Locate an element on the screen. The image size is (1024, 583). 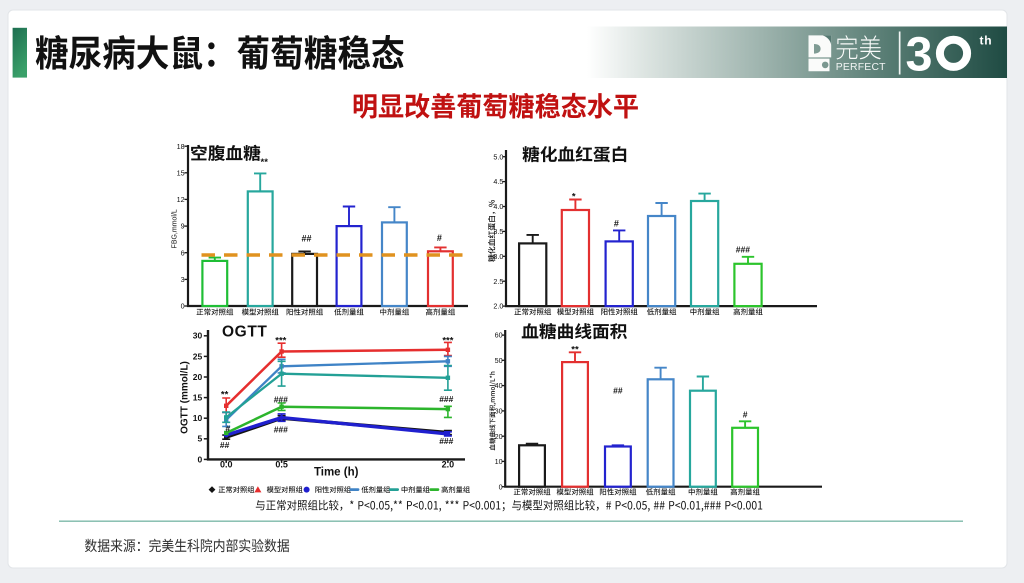
svg-text: 2.5 is located at coordinates (498, 281).